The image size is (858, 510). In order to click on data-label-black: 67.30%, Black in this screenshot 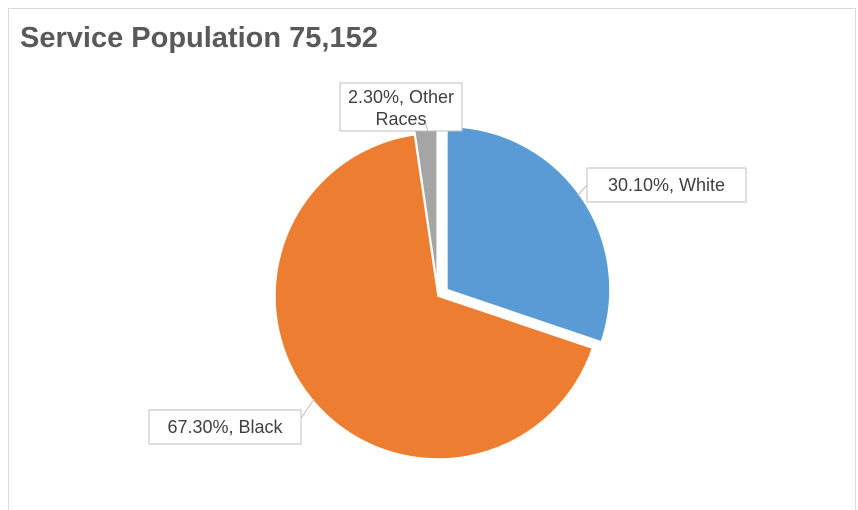, I will do `click(231, 421)`.